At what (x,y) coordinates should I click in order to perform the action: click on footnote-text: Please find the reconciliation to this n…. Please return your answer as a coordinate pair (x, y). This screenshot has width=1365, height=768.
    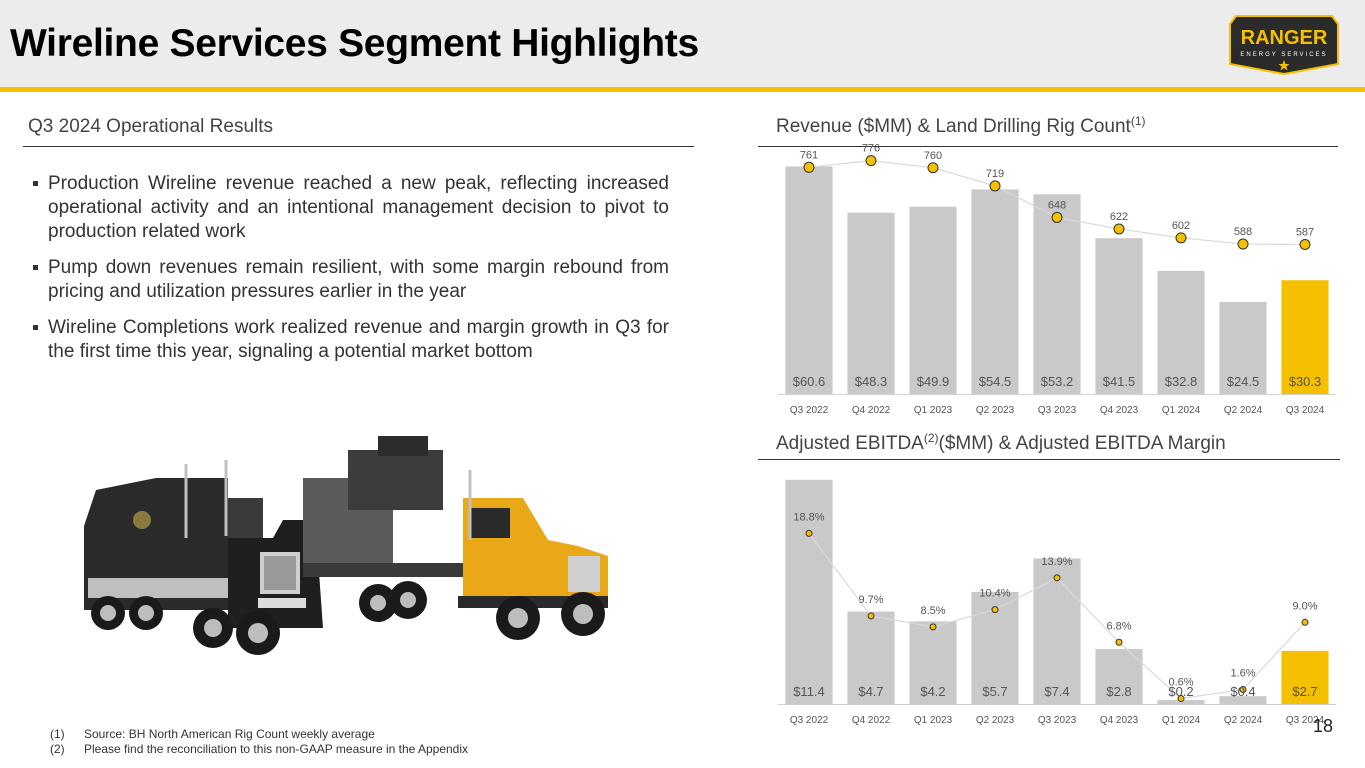
    Looking at the image, I should click on (276, 749).